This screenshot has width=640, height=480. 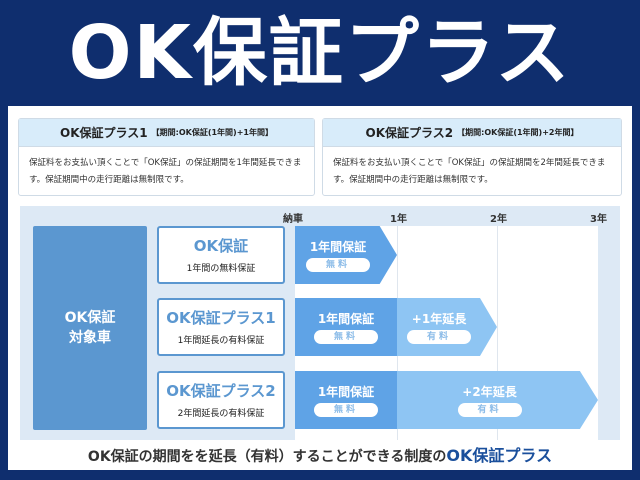 What do you see at coordinates (518, 132) in the screenshot?
I see `card-period: 【期間:OK保証(1年間)+2年間】` at bounding box center [518, 132].